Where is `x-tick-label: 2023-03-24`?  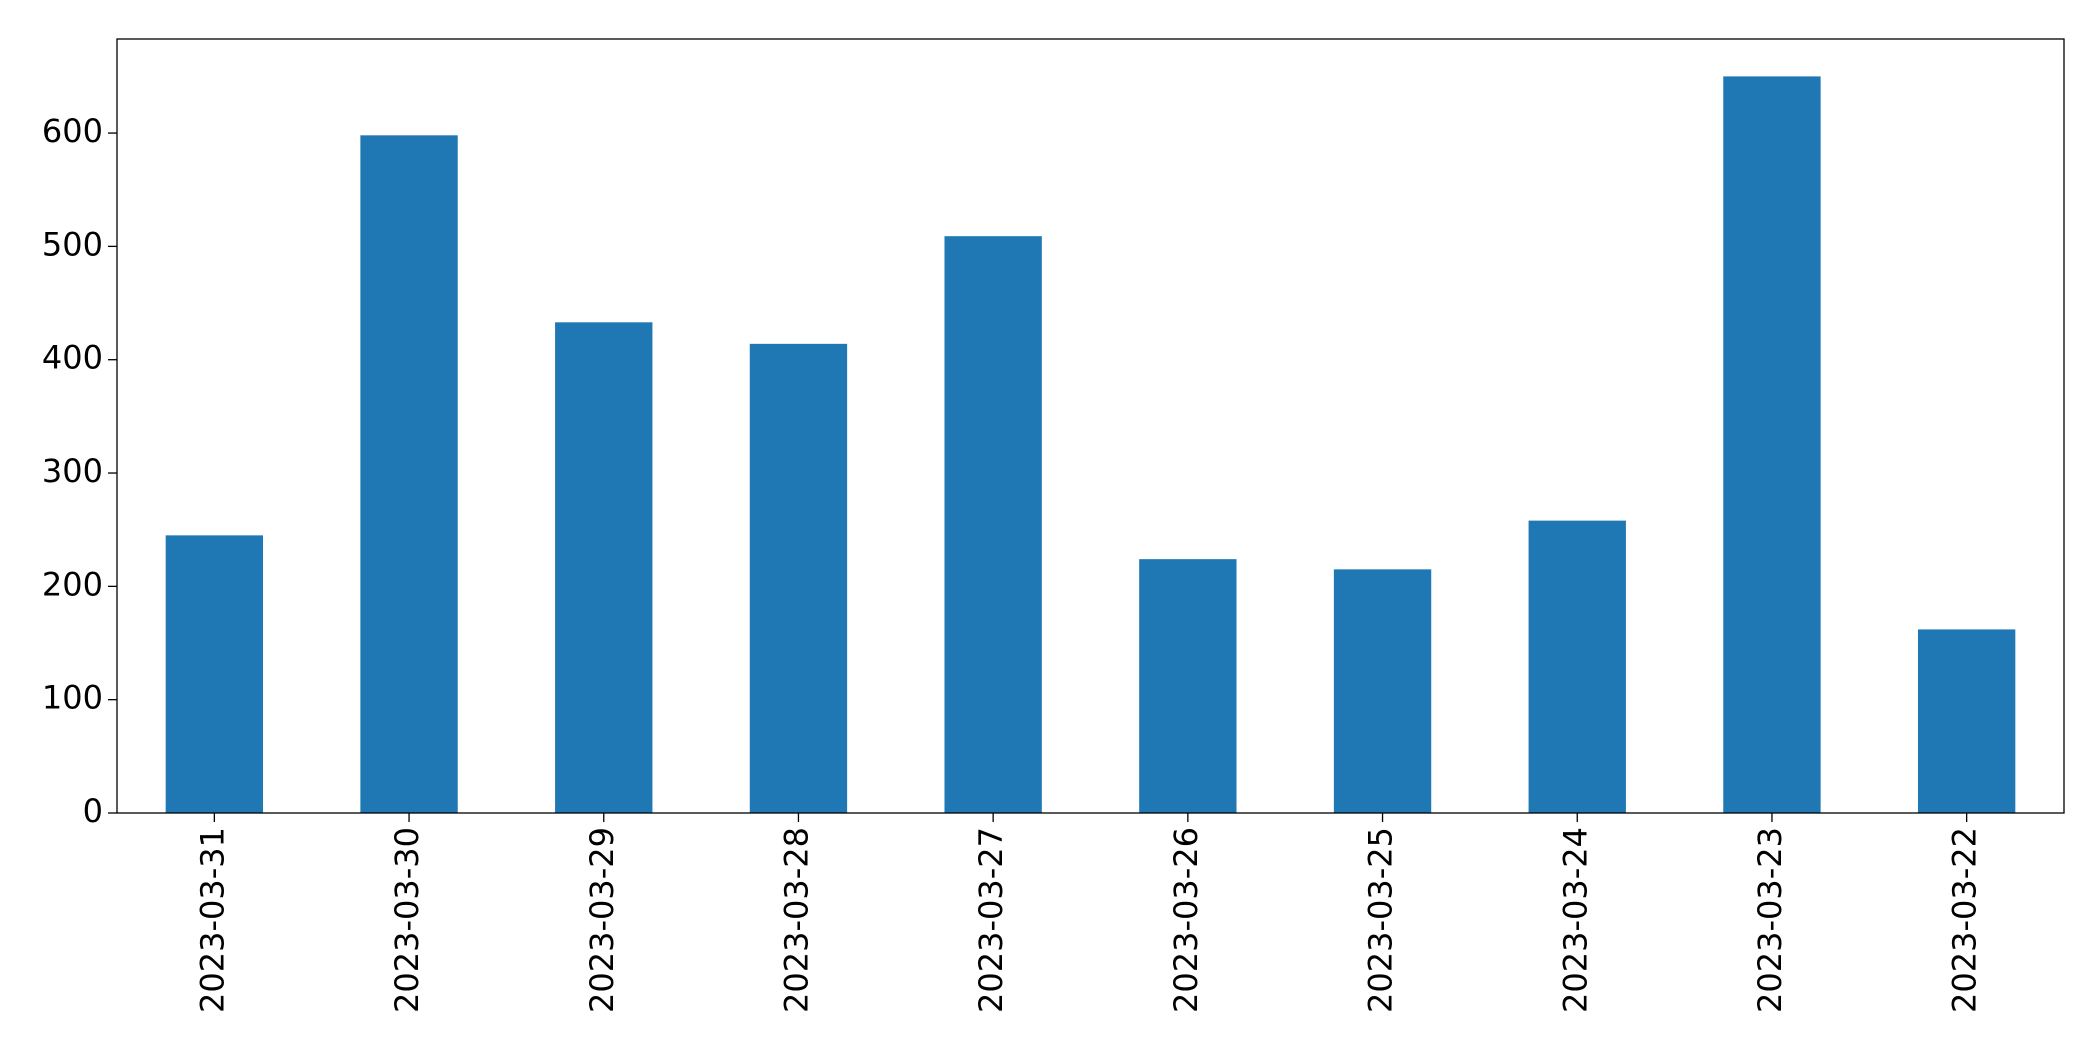
x-tick-label: 2023-03-24 is located at coordinates (1575, 920).